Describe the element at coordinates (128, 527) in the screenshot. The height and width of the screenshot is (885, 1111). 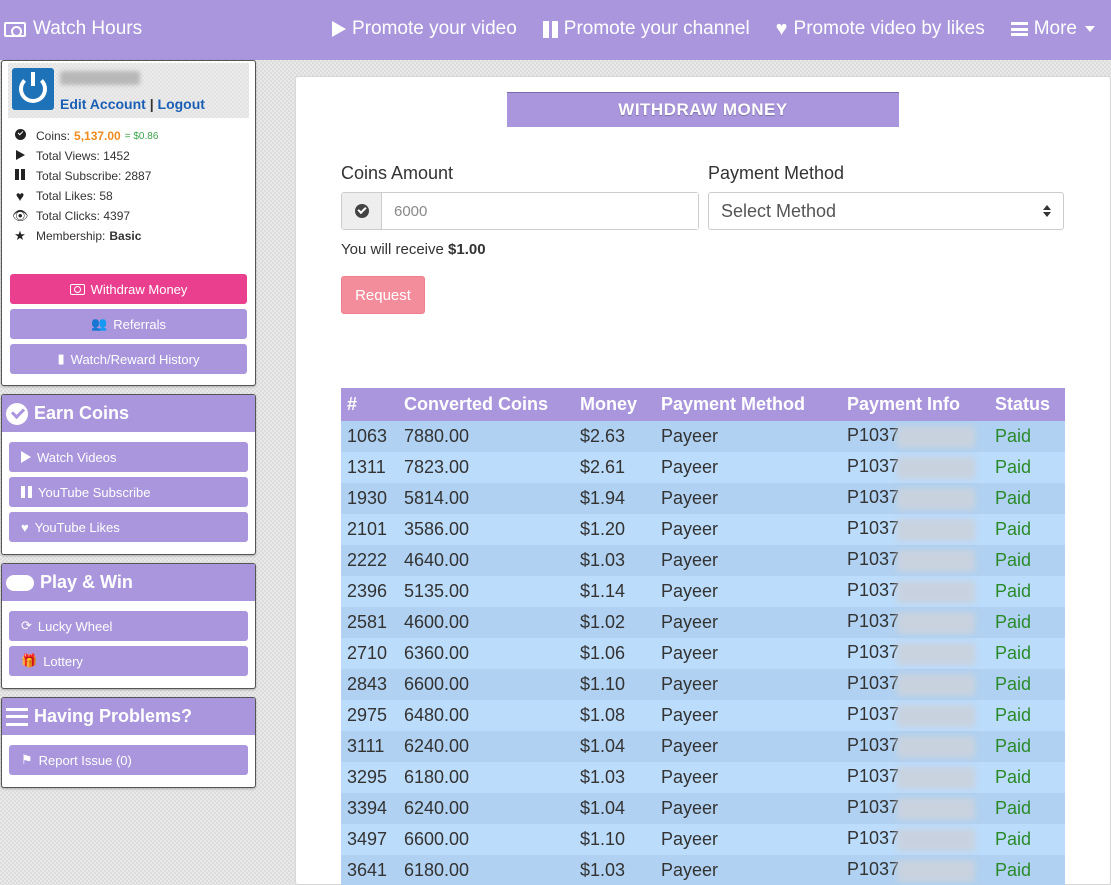
I see `youtube-likes-button: ♥ YouTube Likes` at that location.